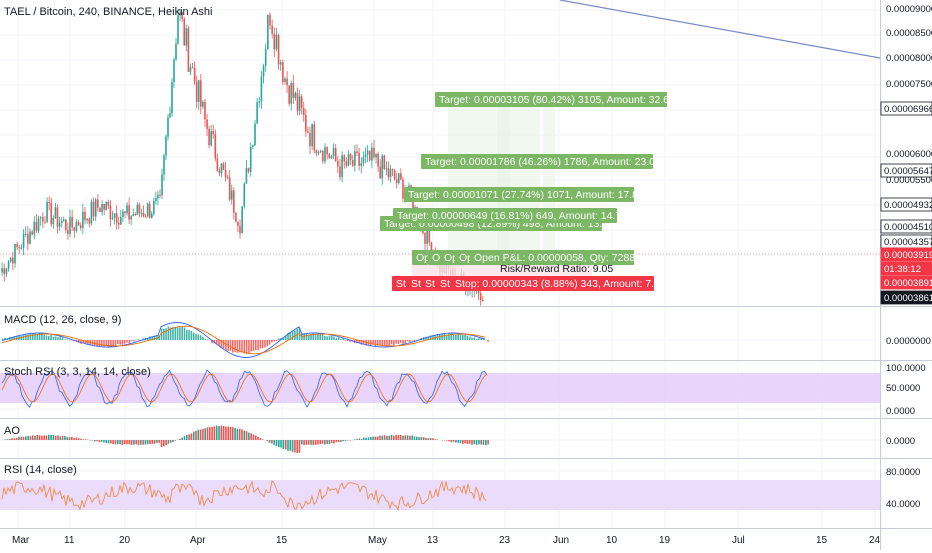 The image size is (932, 553). Describe the element at coordinates (12, 431) in the screenshot. I see `ao-title: AO` at that location.